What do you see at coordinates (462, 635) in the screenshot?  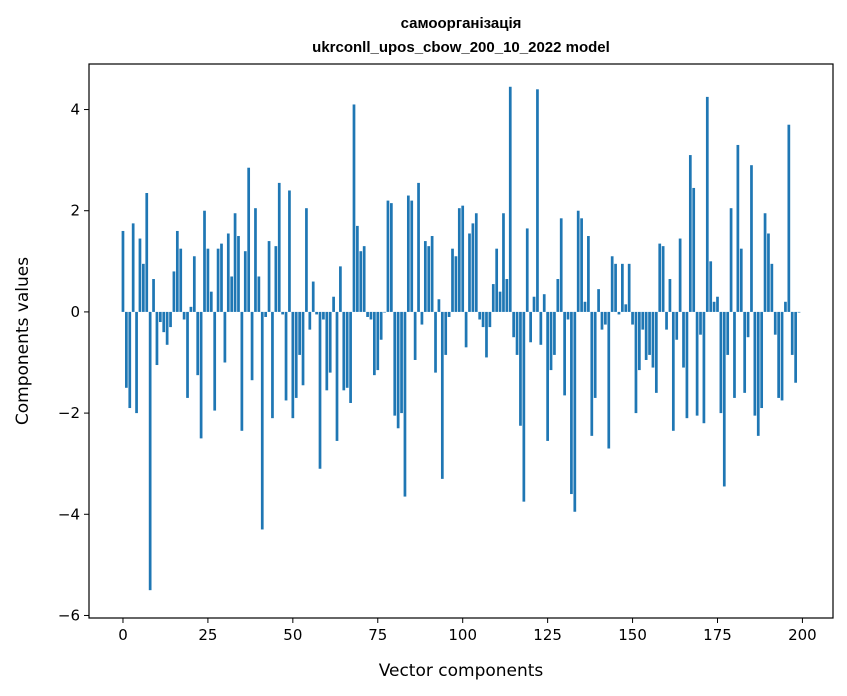 I see `x-tick-label: 100` at bounding box center [462, 635].